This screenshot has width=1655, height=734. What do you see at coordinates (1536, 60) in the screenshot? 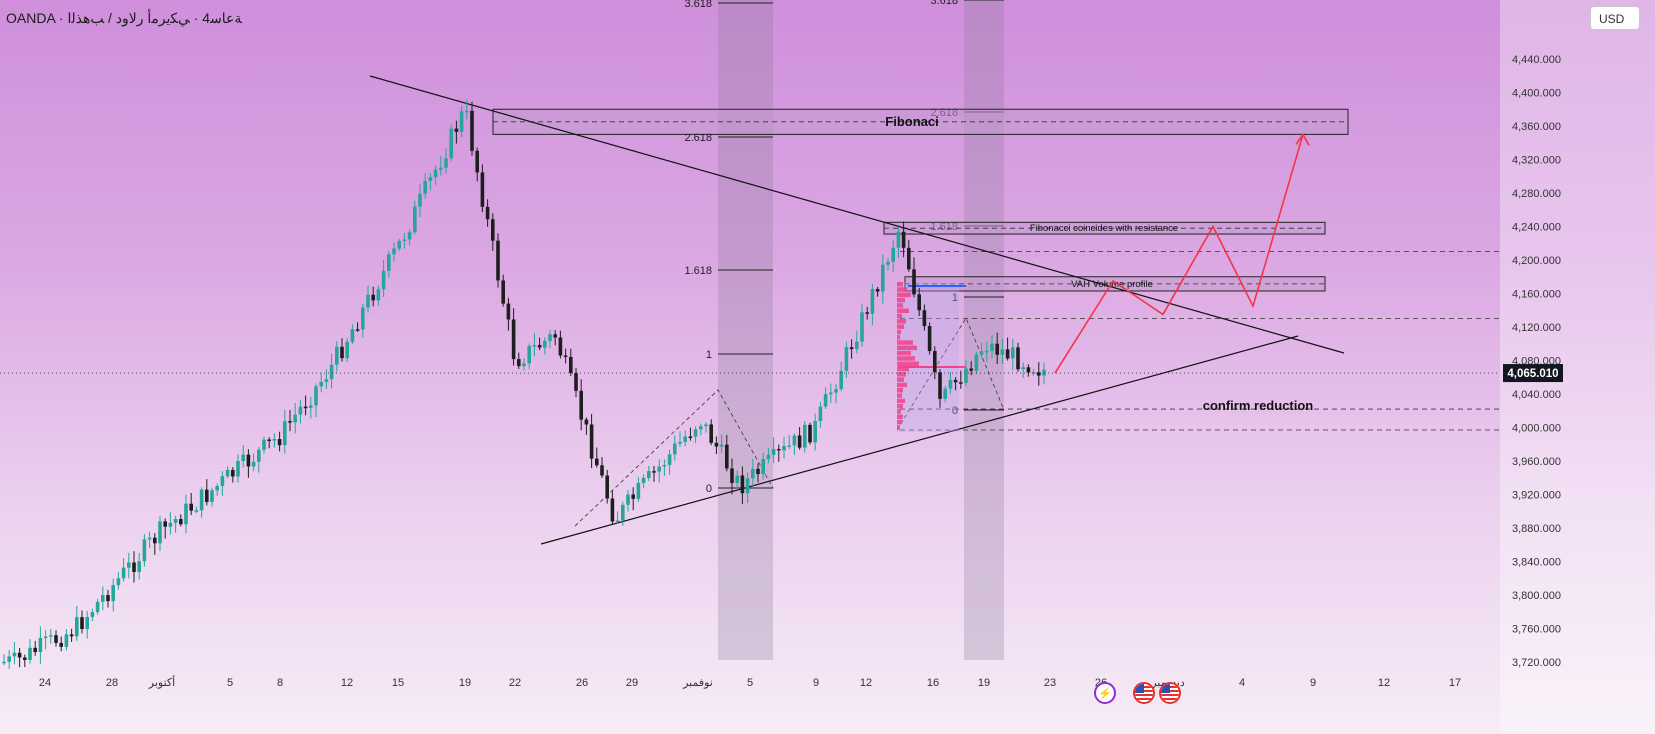
I see `y-tick-label: 4,440.000` at bounding box center [1536, 60].